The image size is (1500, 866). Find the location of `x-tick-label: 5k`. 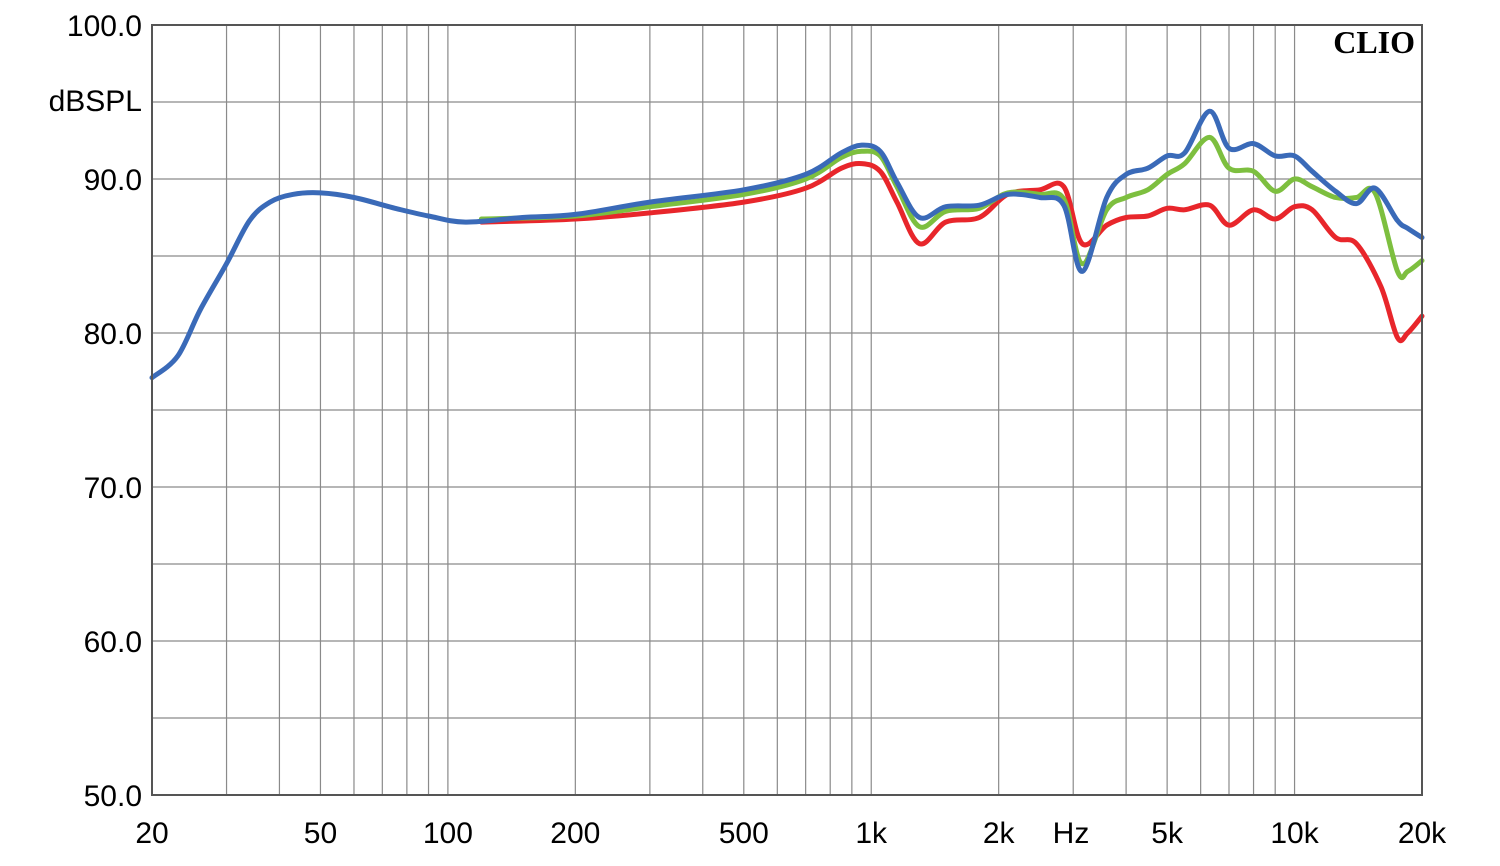

x-tick-label: 5k is located at coordinates (1167, 833).